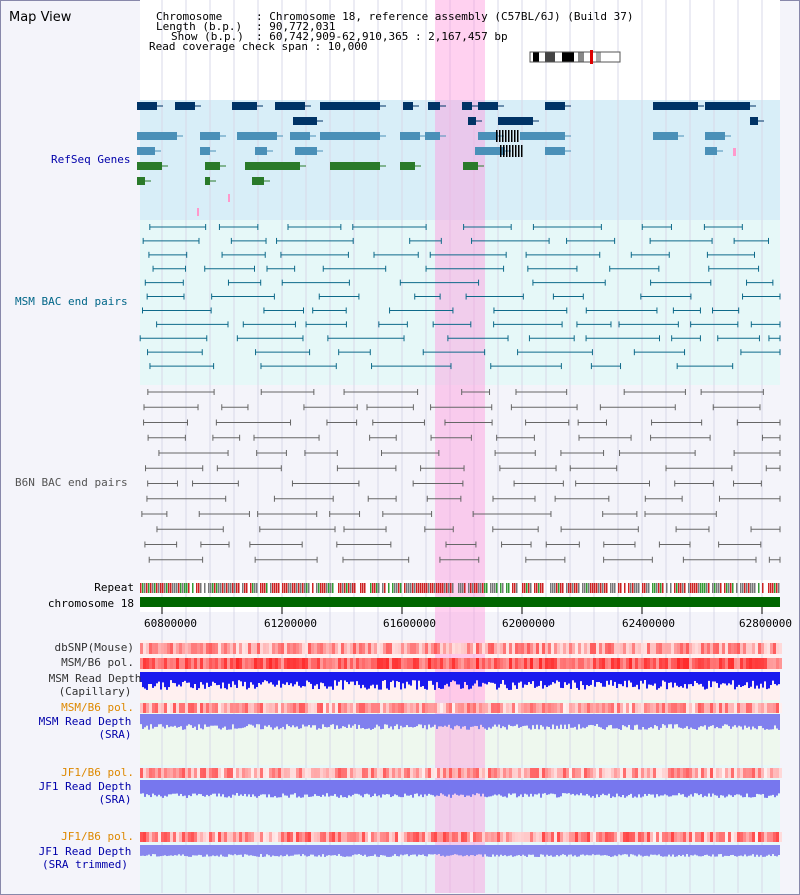 The width and height of the screenshot is (800, 895). Describe the element at coordinates (91, 159) in the screenshot. I see `refseq-genes-label: RefSeq Genes` at that location.